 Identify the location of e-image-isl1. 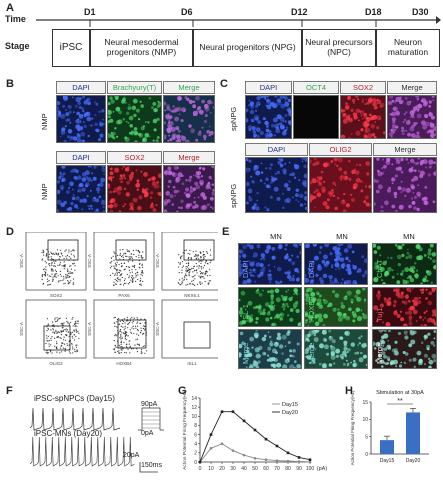
(270, 307).